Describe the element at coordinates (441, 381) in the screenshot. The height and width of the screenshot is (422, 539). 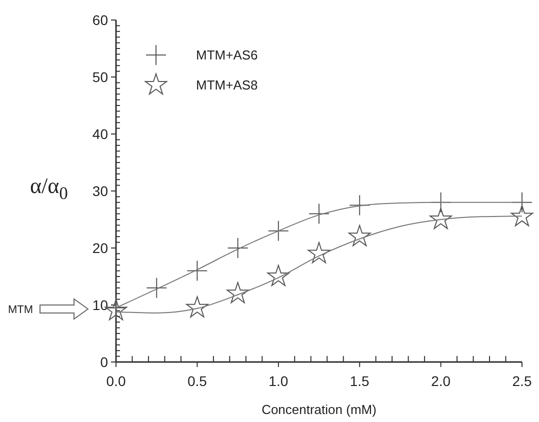
I see `x-tick-label: 2.0` at that location.